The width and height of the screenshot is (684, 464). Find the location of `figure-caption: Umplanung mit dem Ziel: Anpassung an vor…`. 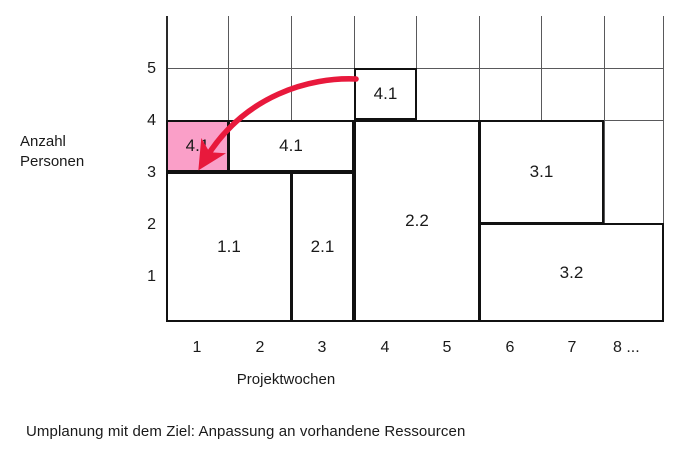

figure-caption: Umplanung mit dem Ziel: Anpassung an vor… is located at coordinates (246, 431).